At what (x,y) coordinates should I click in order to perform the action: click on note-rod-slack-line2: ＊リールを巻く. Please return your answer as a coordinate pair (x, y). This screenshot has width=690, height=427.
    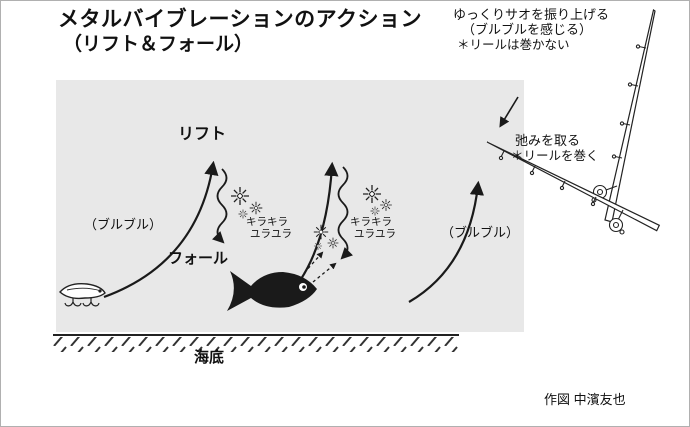
    Looking at the image, I should click on (555, 156).